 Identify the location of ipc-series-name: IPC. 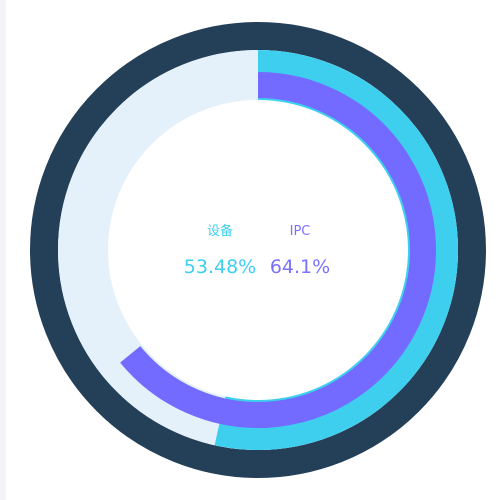
(300, 231).